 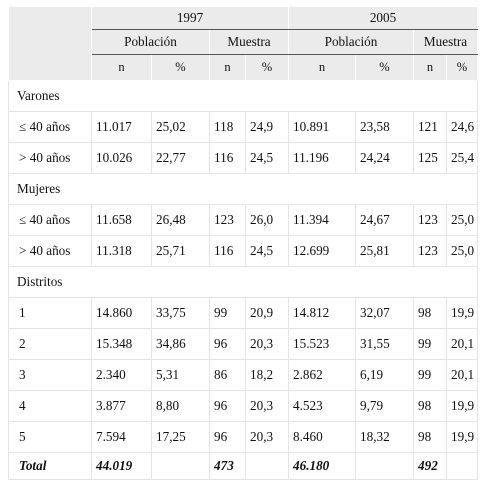 What do you see at coordinates (121, 344) in the screenshot?
I see `table-cell: 15.348` at bounding box center [121, 344].